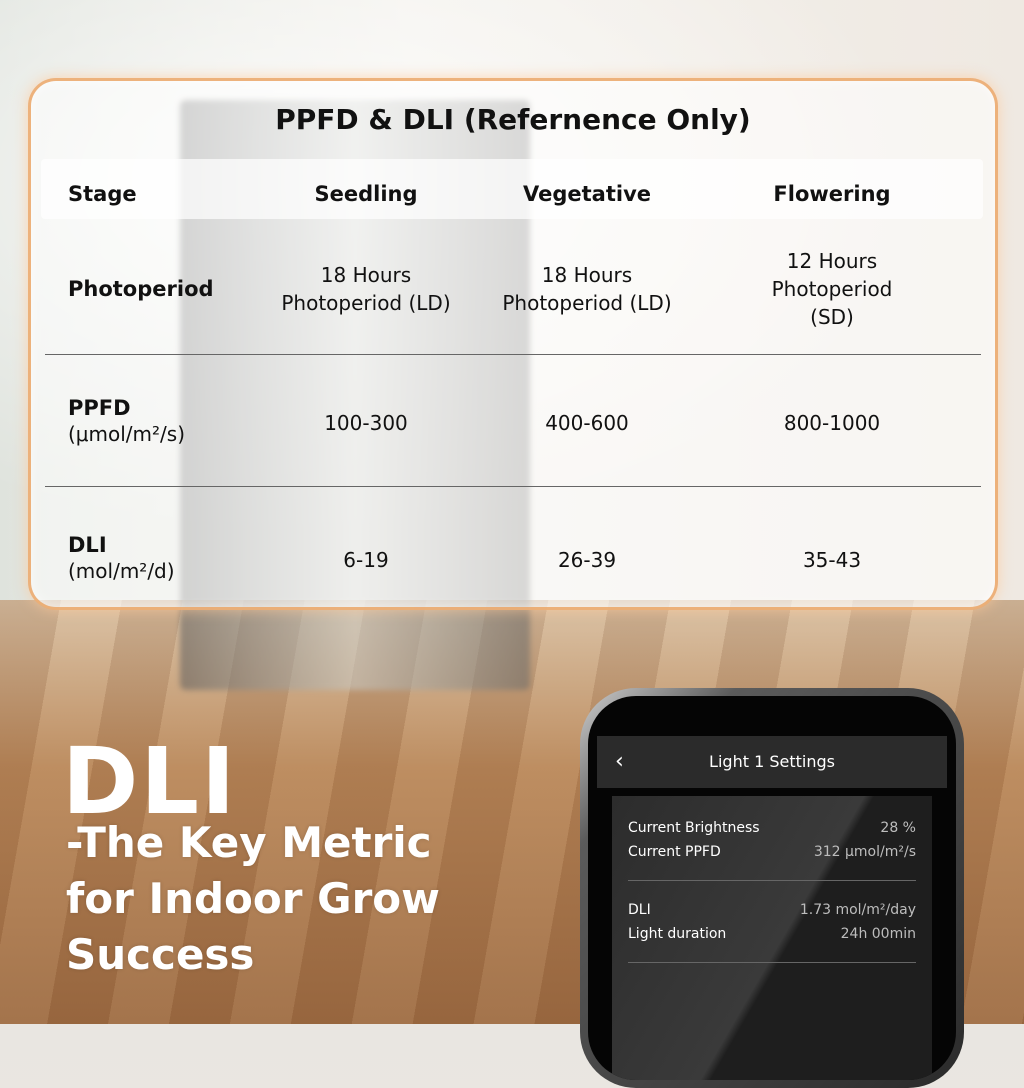 This screenshot has width=1024, height=1088. What do you see at coordinates (832, 423) in the screenshot?
I see `table-cell: 800-1000` at bounding box center [832, 423].